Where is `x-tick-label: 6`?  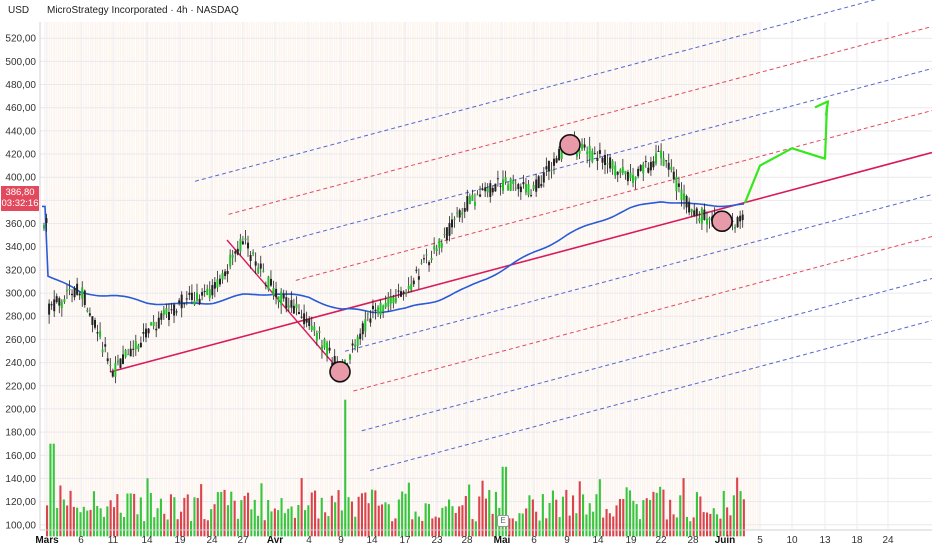 x-tick-label: 6 is located at coordinates (81, 540).